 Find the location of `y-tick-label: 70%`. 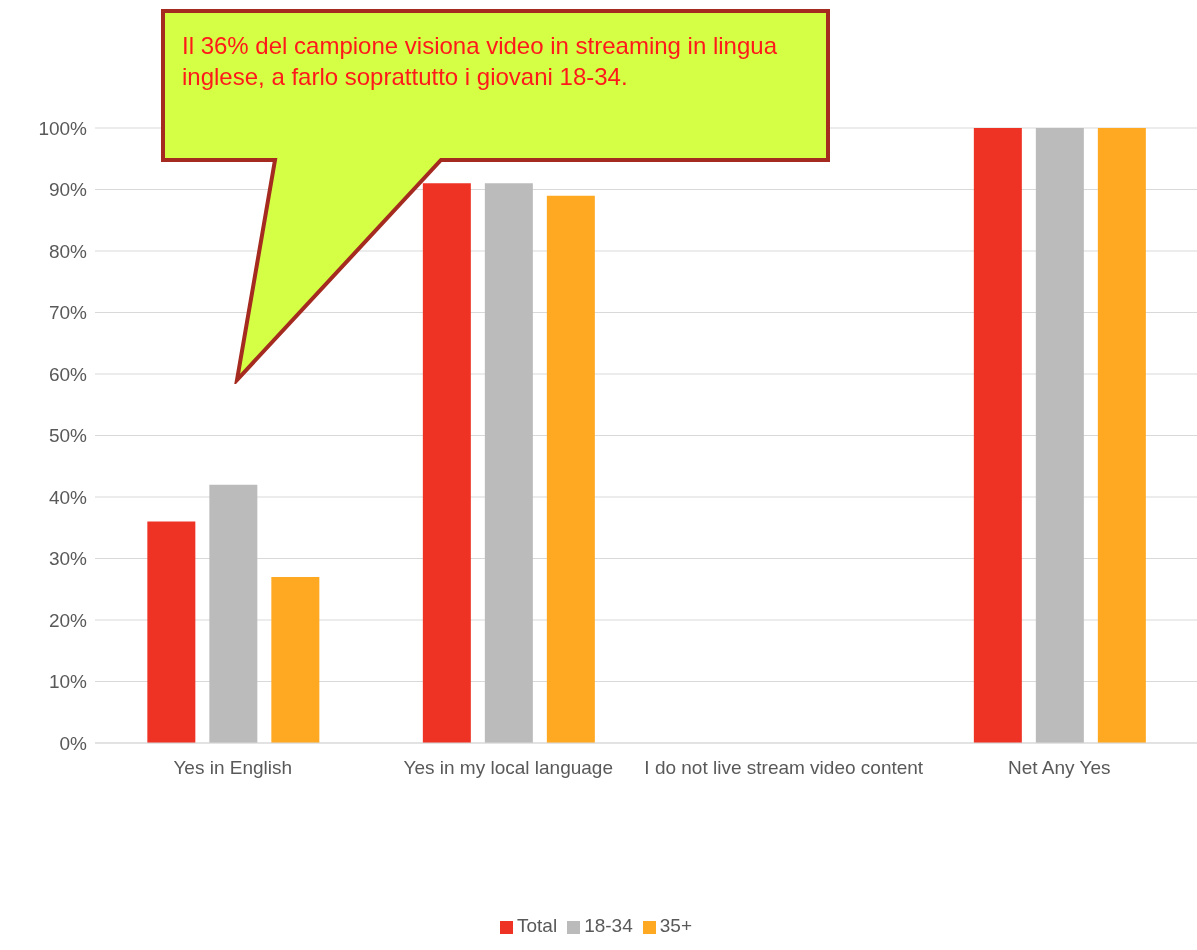

y-tick-label: 70% is located at coordinates (68, 313).